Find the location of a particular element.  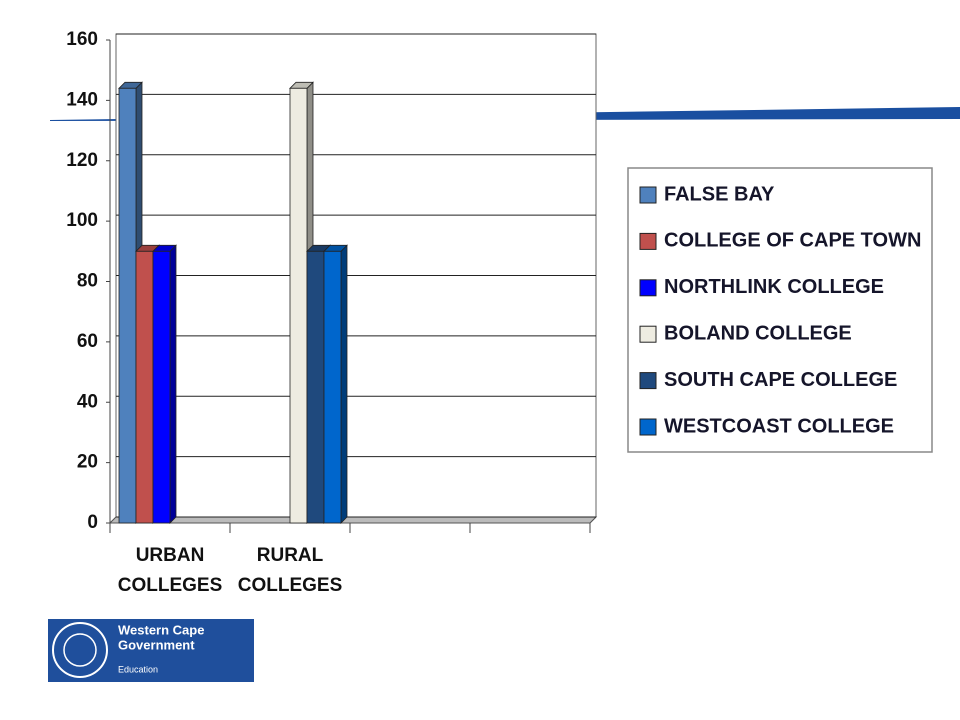

y-tick-label: 0 is located at coordinates (92, 522).